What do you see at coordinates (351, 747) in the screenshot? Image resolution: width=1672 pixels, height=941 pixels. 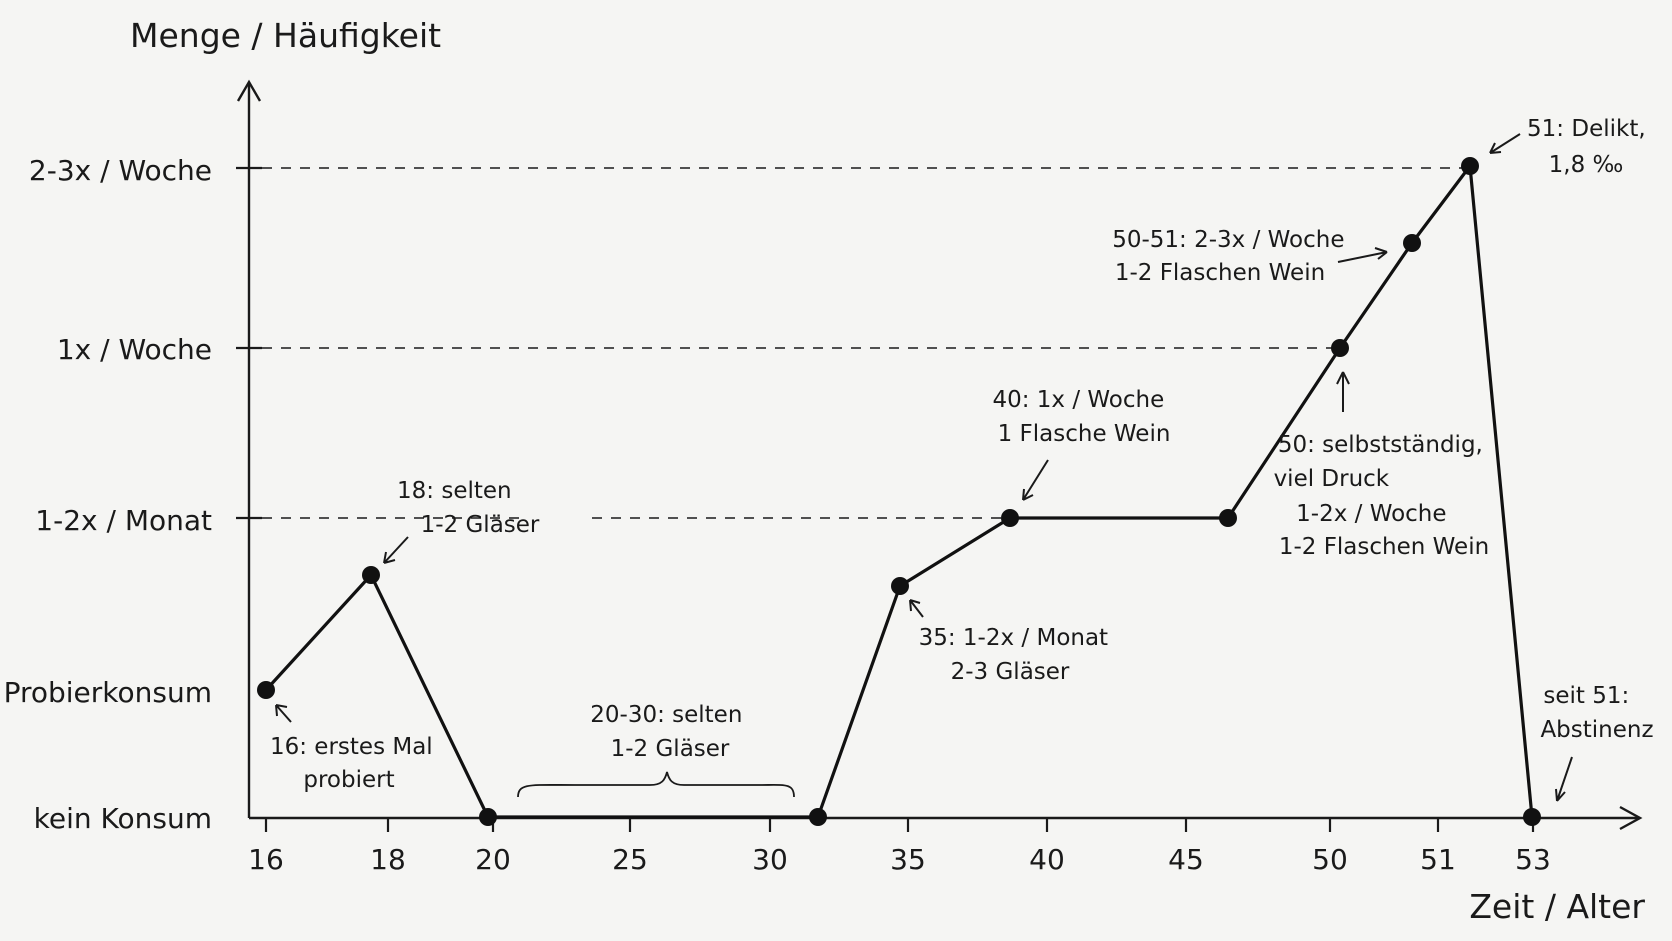 I see `annotation-line: 16: erstes Mal` at bounding box center [351, 747].